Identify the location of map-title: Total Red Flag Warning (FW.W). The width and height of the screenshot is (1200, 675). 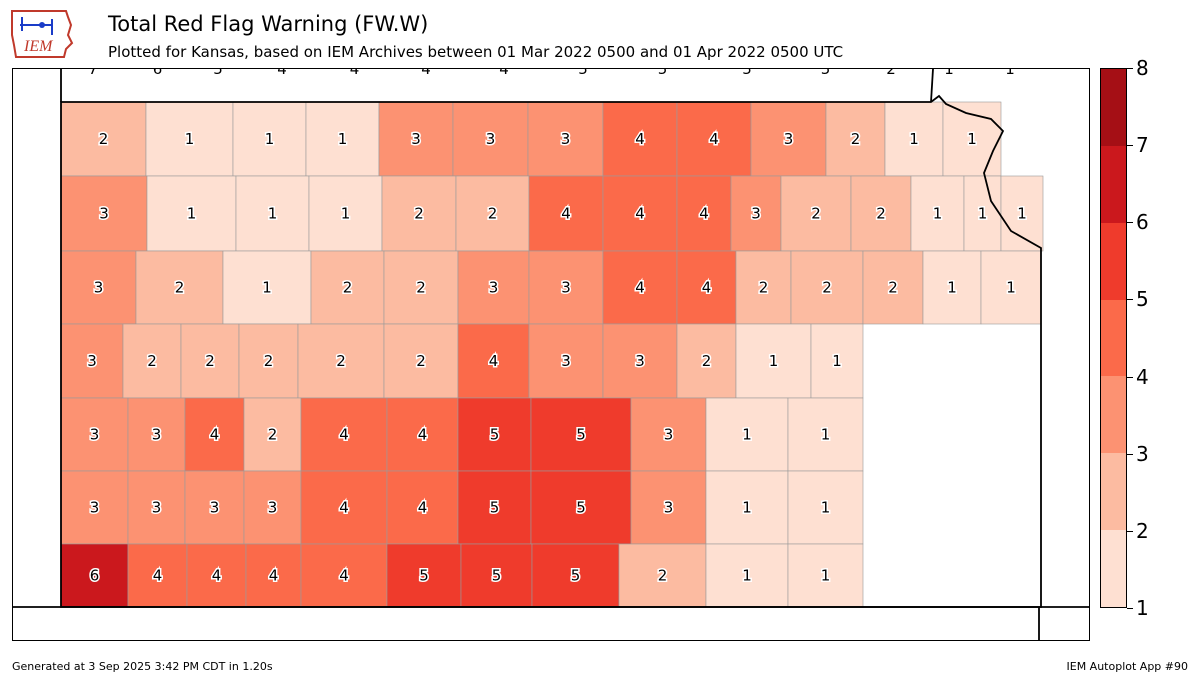
(268, 24).